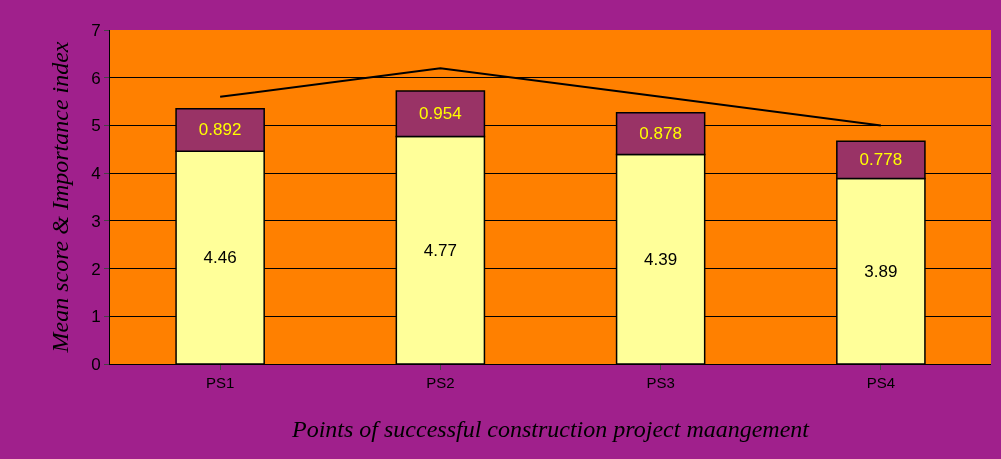  What do you see at coordinates (220, 382) in the screenshot?
I see `x-tick-label: PS1` at bounding box center [220, 382].